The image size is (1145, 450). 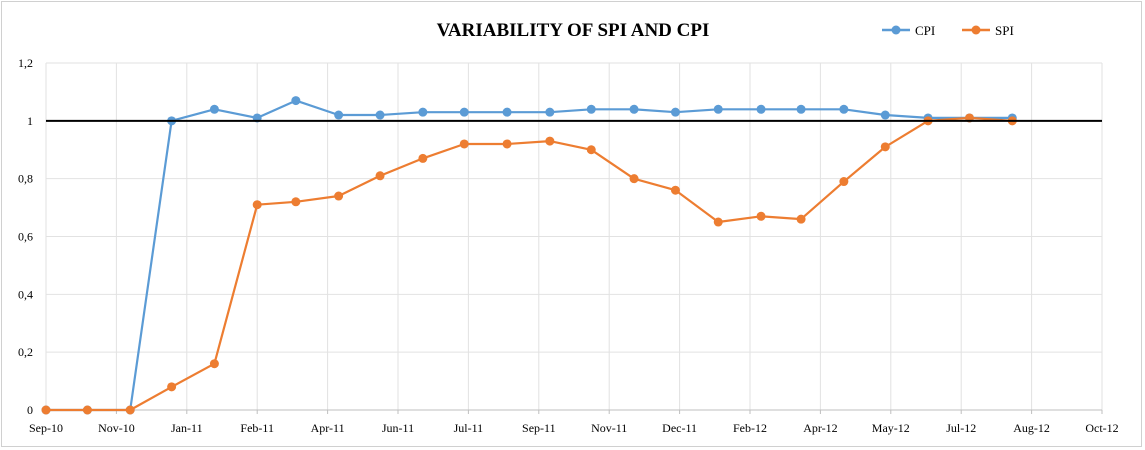 I want to click on legend-spi-label: SPI, so click(x=1004, y=30).